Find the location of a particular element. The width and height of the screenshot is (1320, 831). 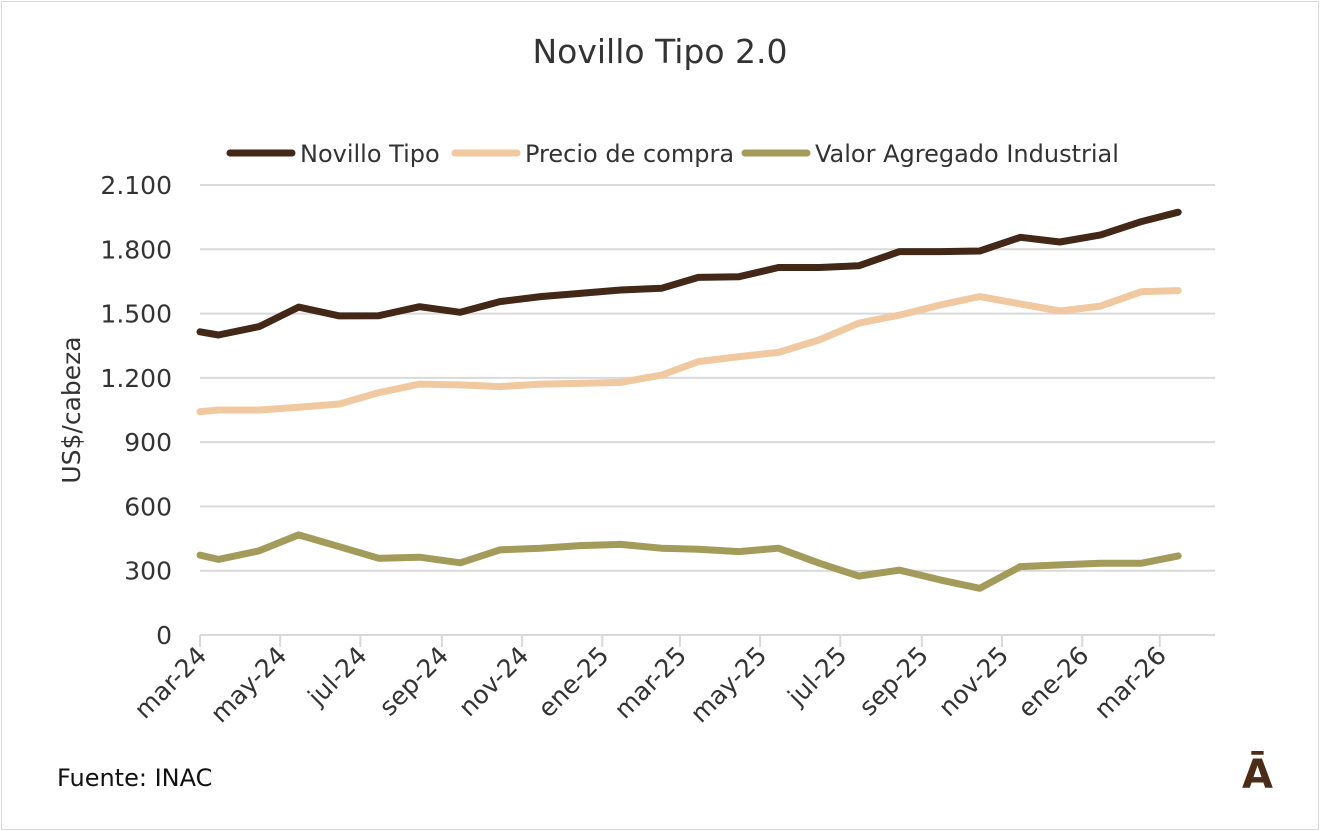

source-note: Fuente: INAC is located at coordinates (135, 778).